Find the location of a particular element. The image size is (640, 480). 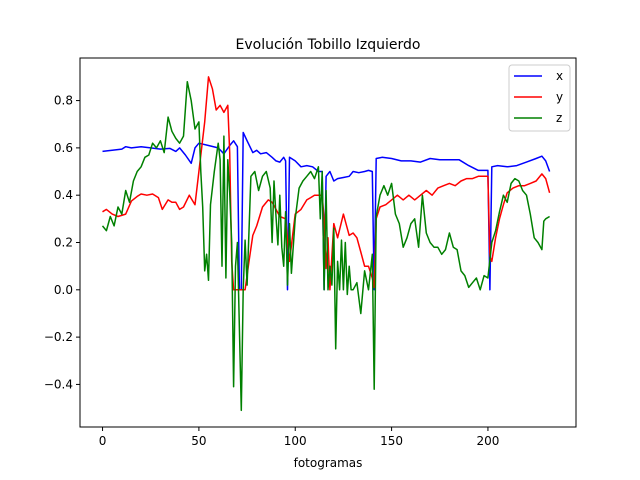

y-tick-label: 0.6 is located at coordinates (63, 148).